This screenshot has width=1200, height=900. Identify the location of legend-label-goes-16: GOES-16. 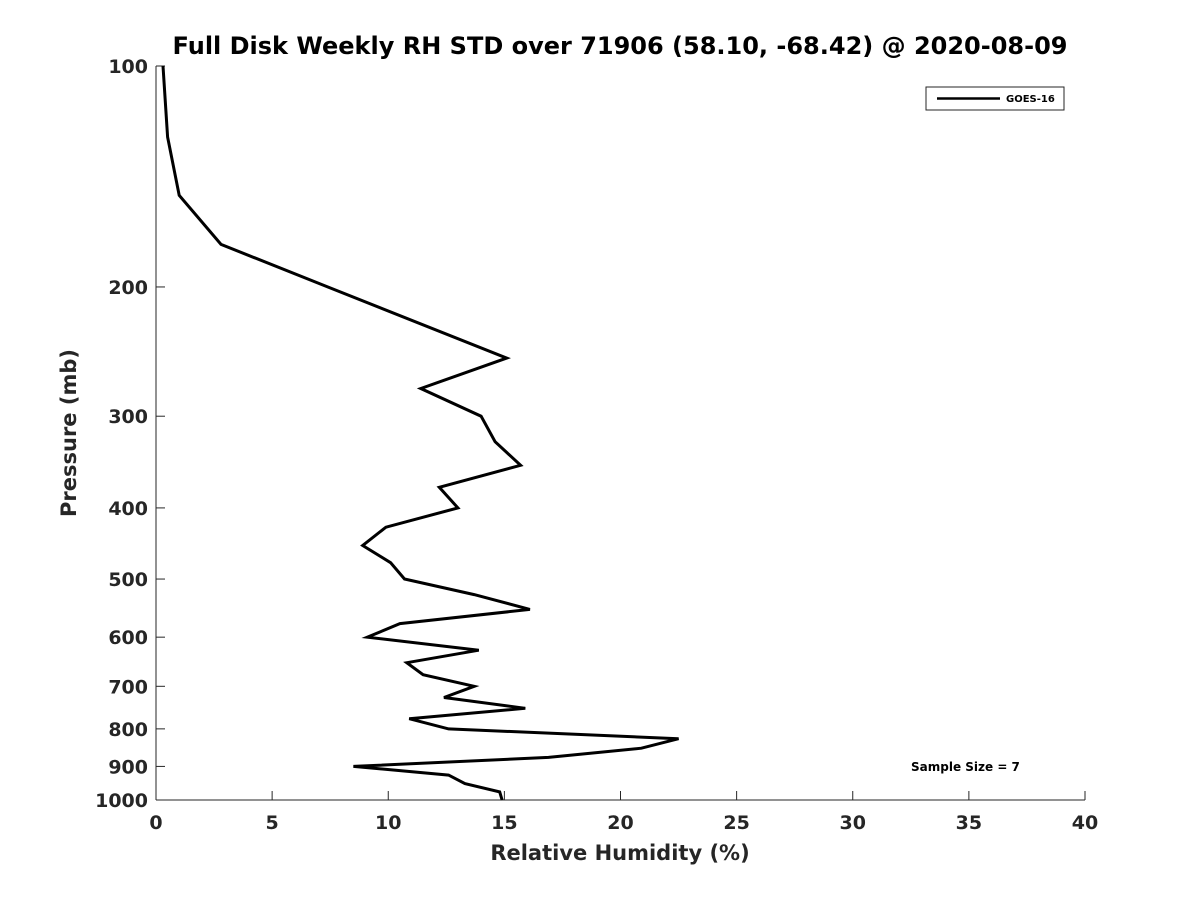
(1030, 99).